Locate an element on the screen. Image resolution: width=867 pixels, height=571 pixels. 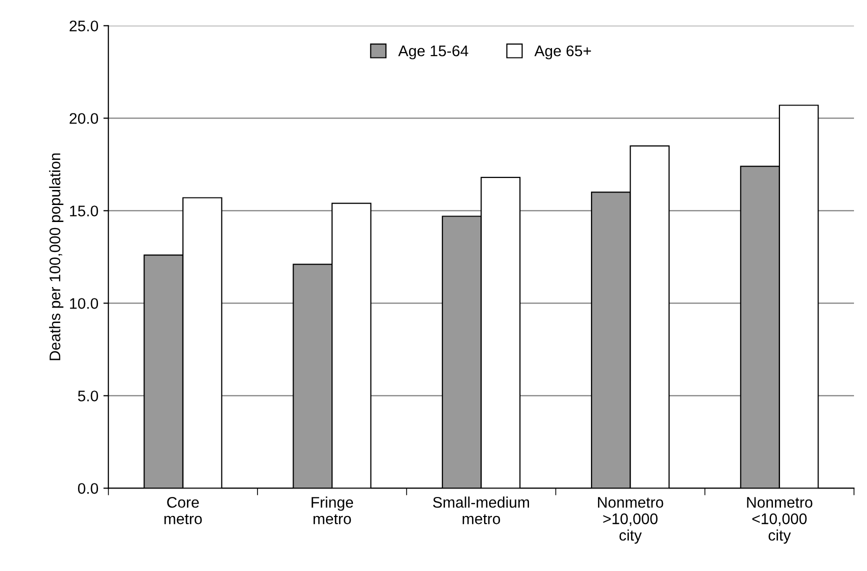
y-tick-label: 5.0 is located at coordinates (88, 396).